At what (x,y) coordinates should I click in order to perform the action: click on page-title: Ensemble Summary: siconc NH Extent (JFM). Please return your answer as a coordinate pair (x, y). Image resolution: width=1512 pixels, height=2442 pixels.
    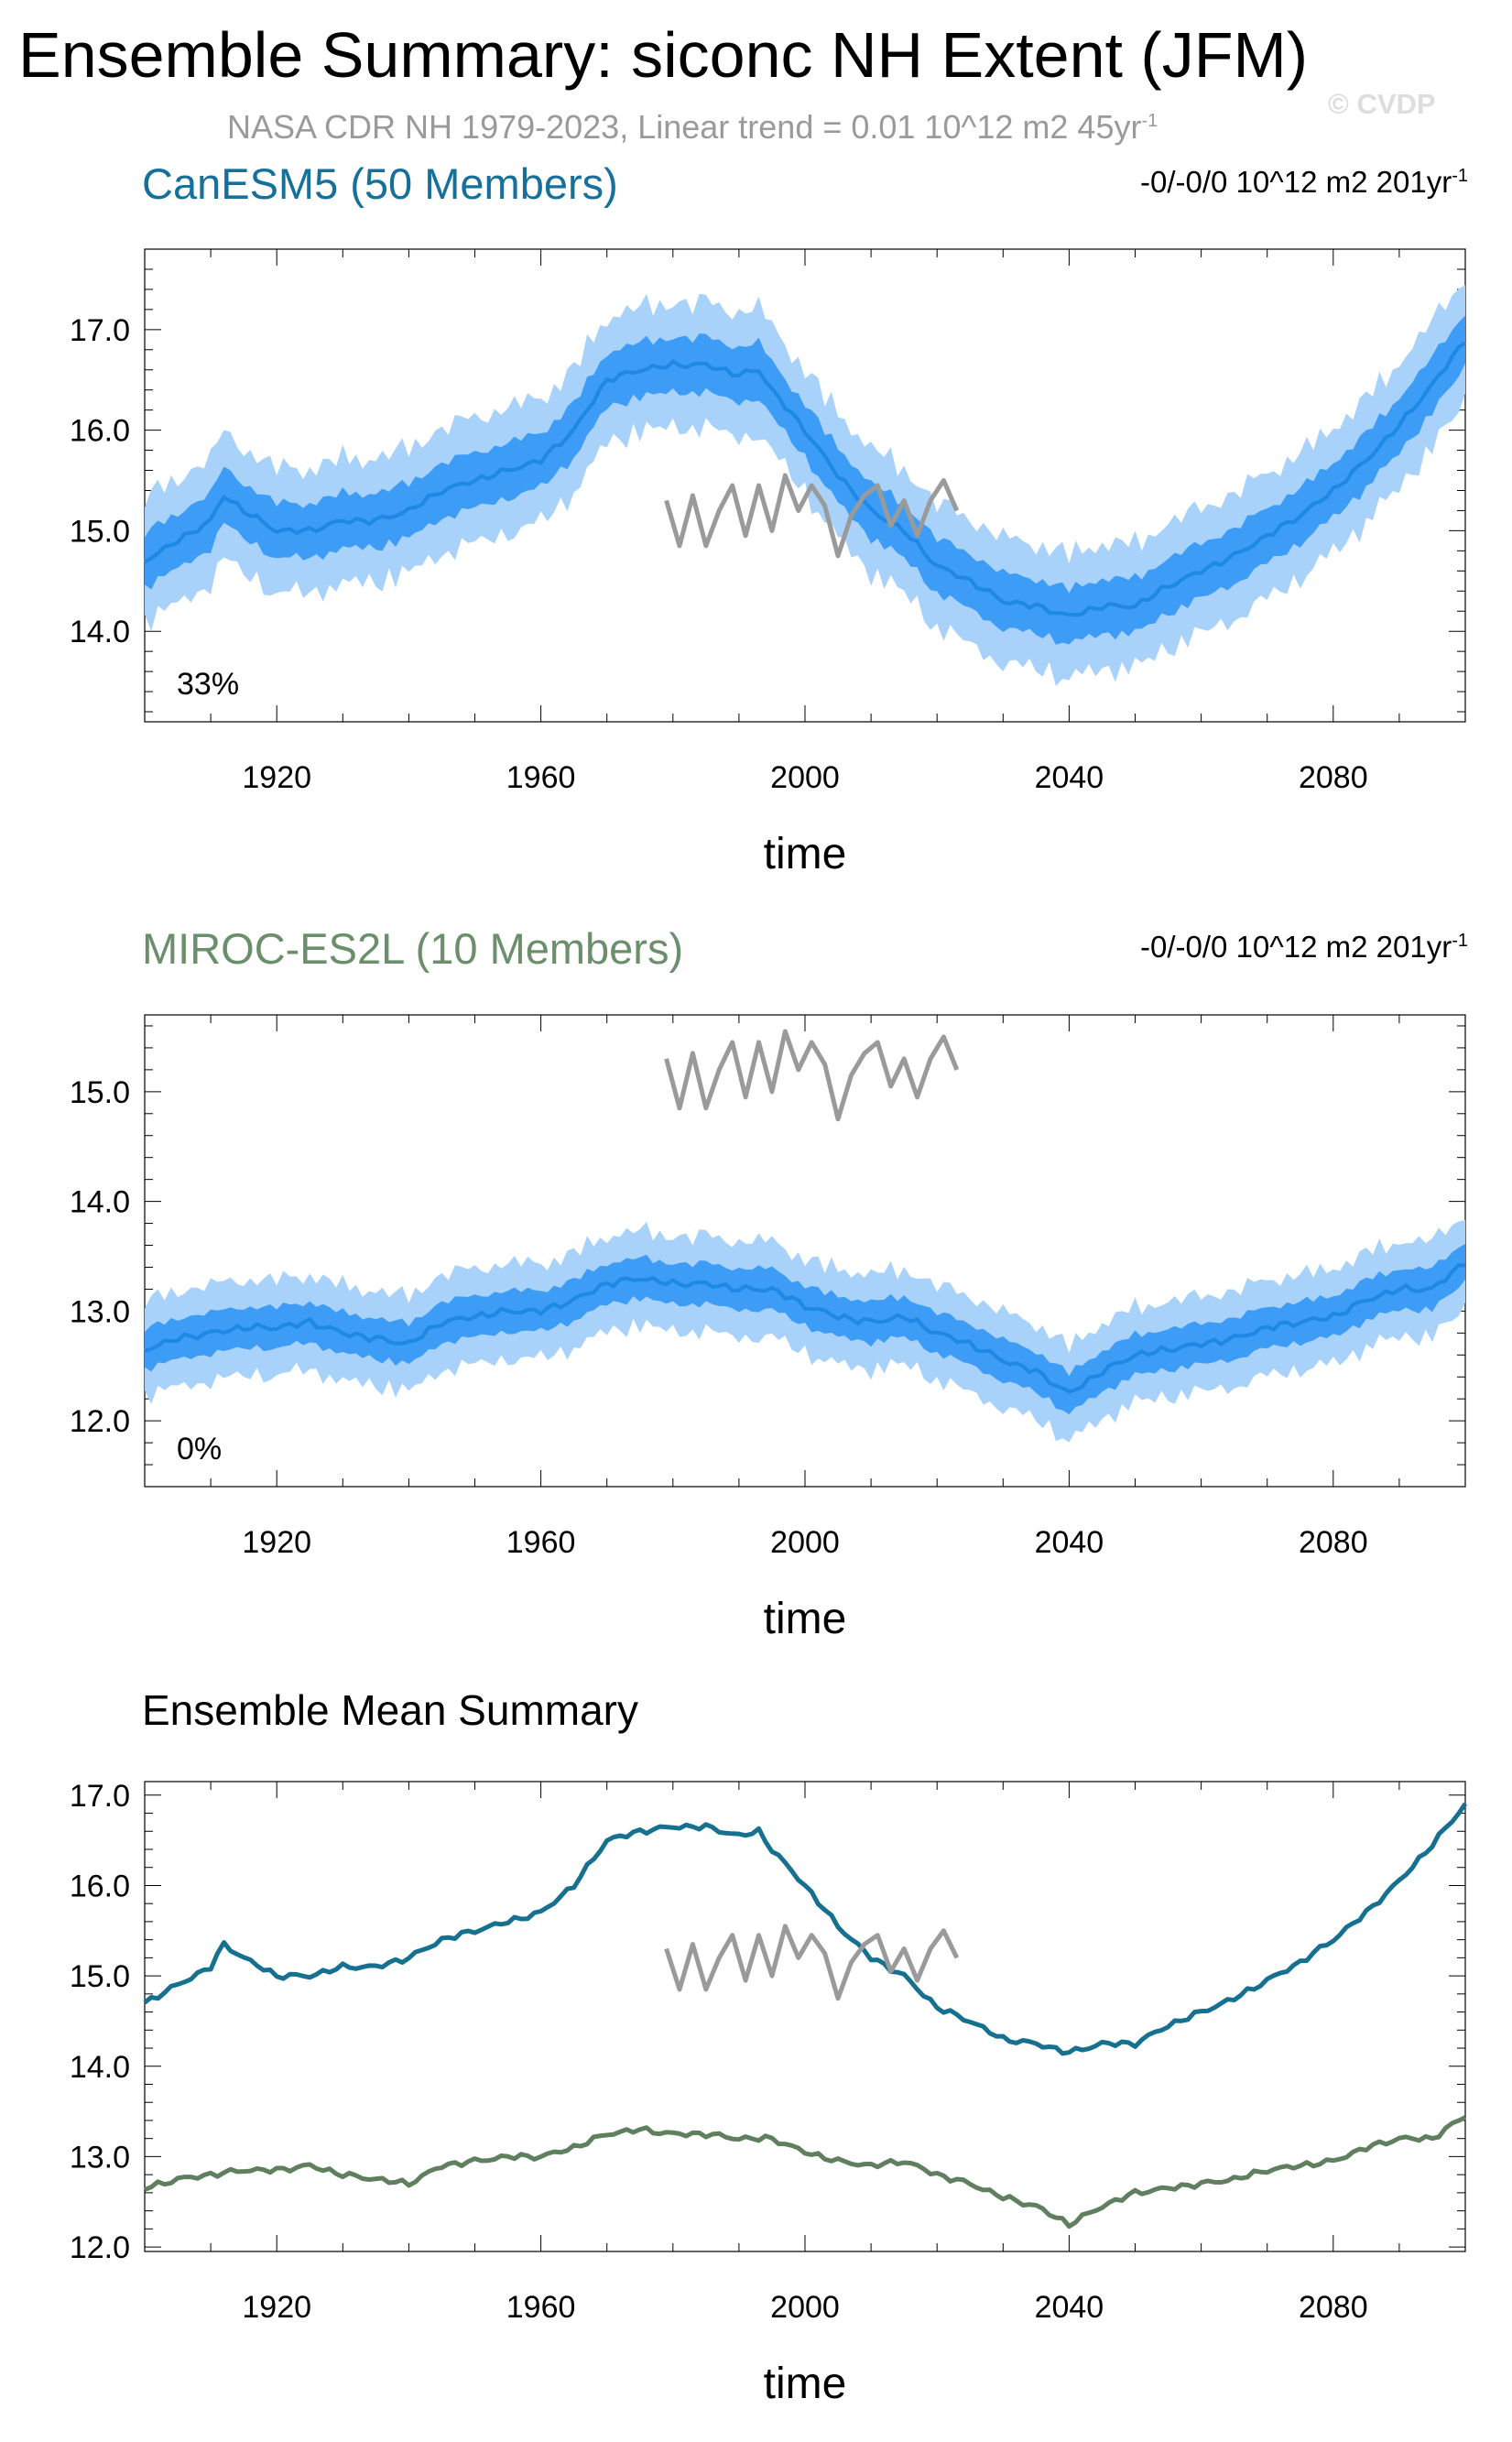
    Looking at the image, I should click on (663, 55).